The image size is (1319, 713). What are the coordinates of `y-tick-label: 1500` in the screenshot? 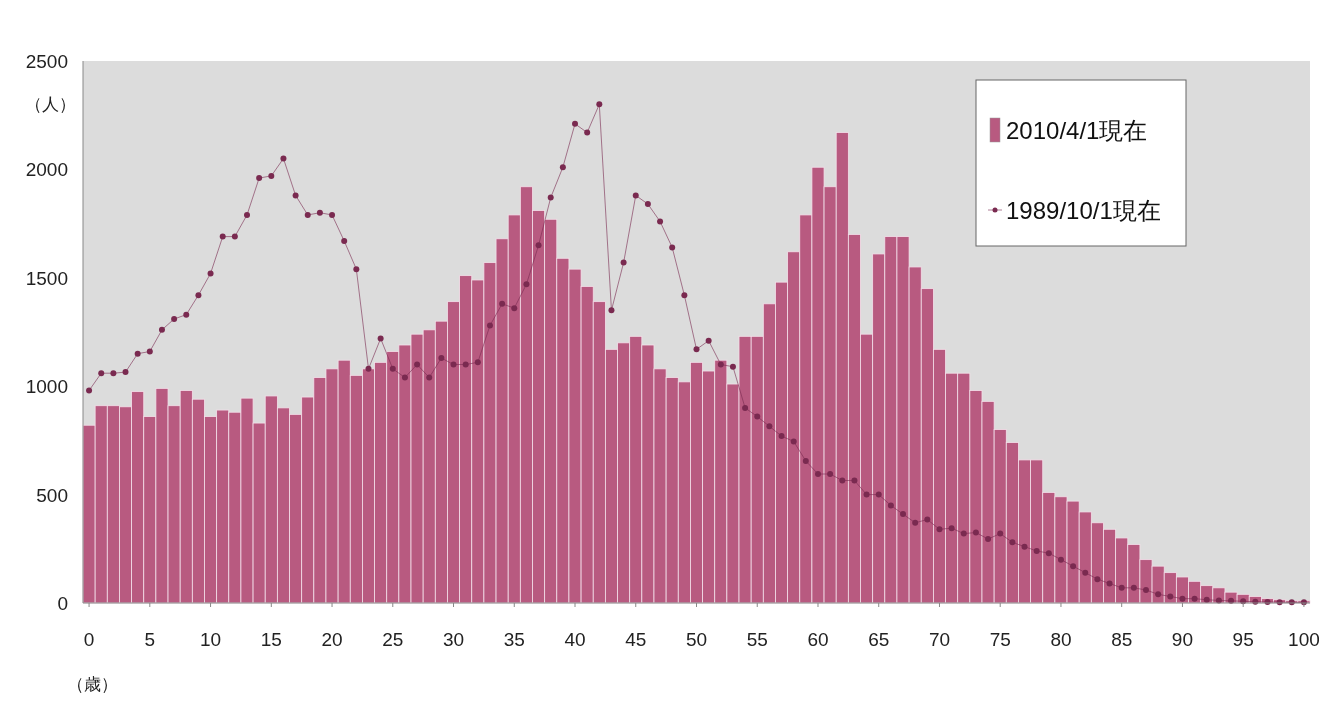 It's located at (46, 278).